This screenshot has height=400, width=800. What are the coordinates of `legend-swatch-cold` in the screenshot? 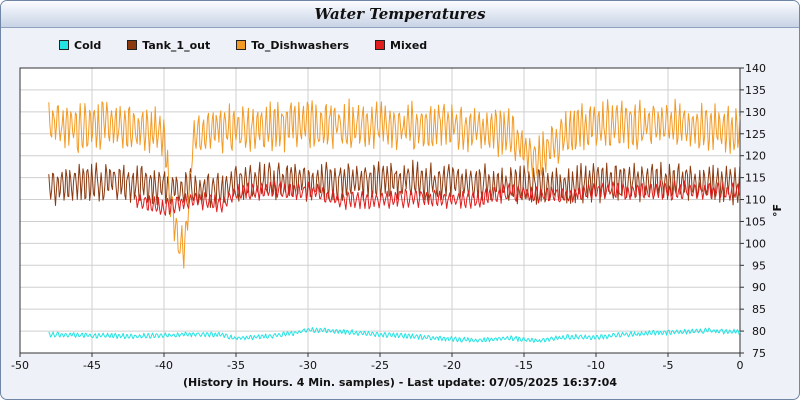 It's located at (64, 45).